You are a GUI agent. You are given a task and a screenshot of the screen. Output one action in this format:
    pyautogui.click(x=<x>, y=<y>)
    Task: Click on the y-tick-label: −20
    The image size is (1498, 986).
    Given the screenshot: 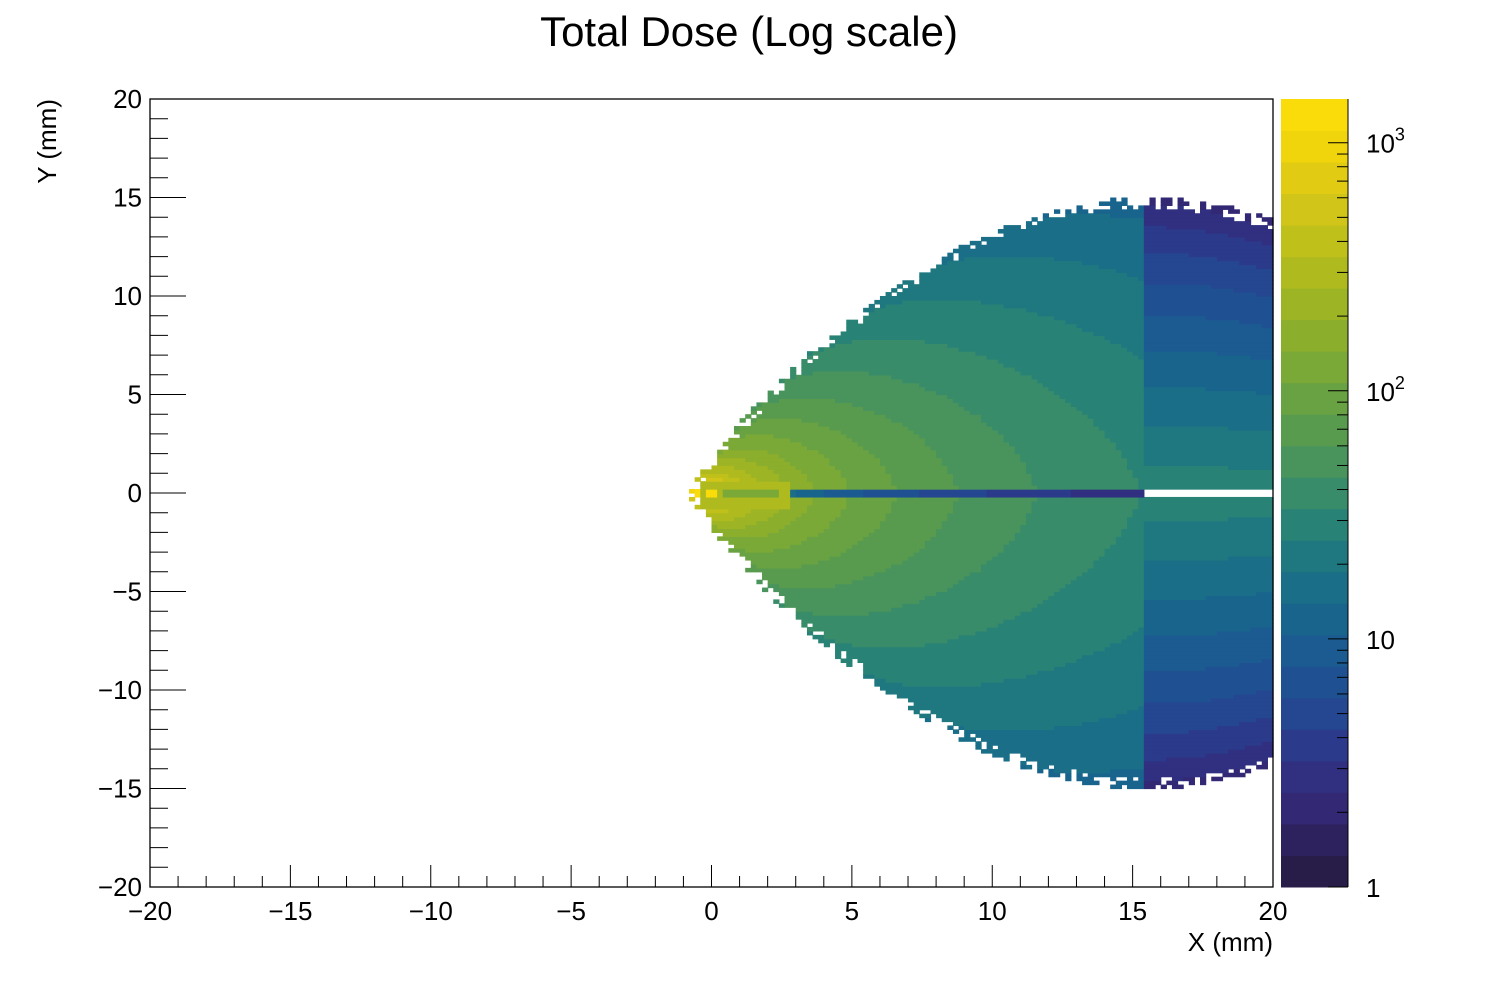 What is the action you would take?
    pyautogui.click(x=120, y=887)
    